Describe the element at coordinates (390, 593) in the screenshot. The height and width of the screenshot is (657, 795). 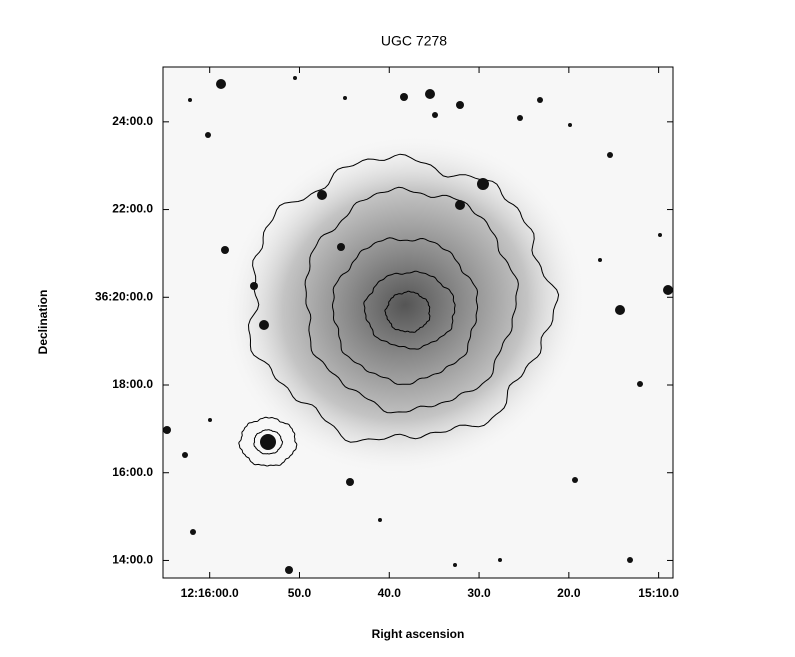
I see `x-tick-label: 40.0` at that location.